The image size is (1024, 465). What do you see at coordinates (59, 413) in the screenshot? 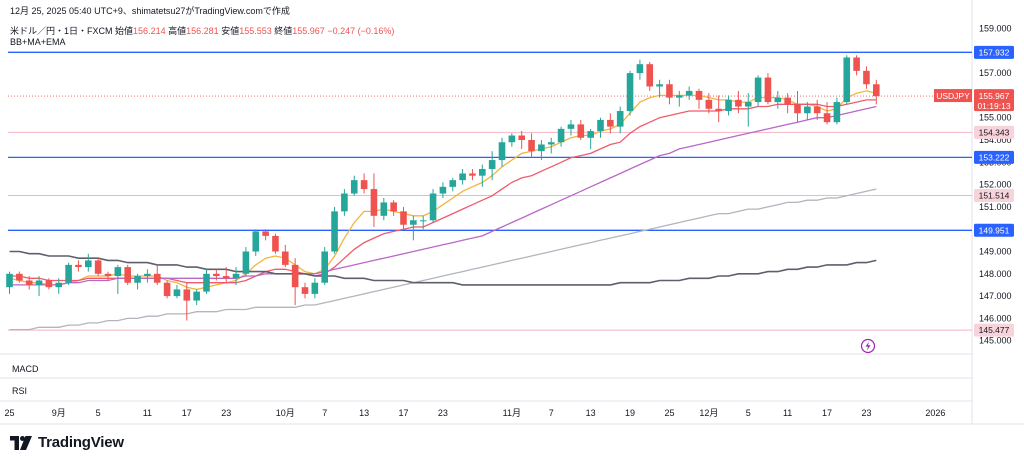
I see `time-tick-label: 9月` at bounding box center [59, 413].